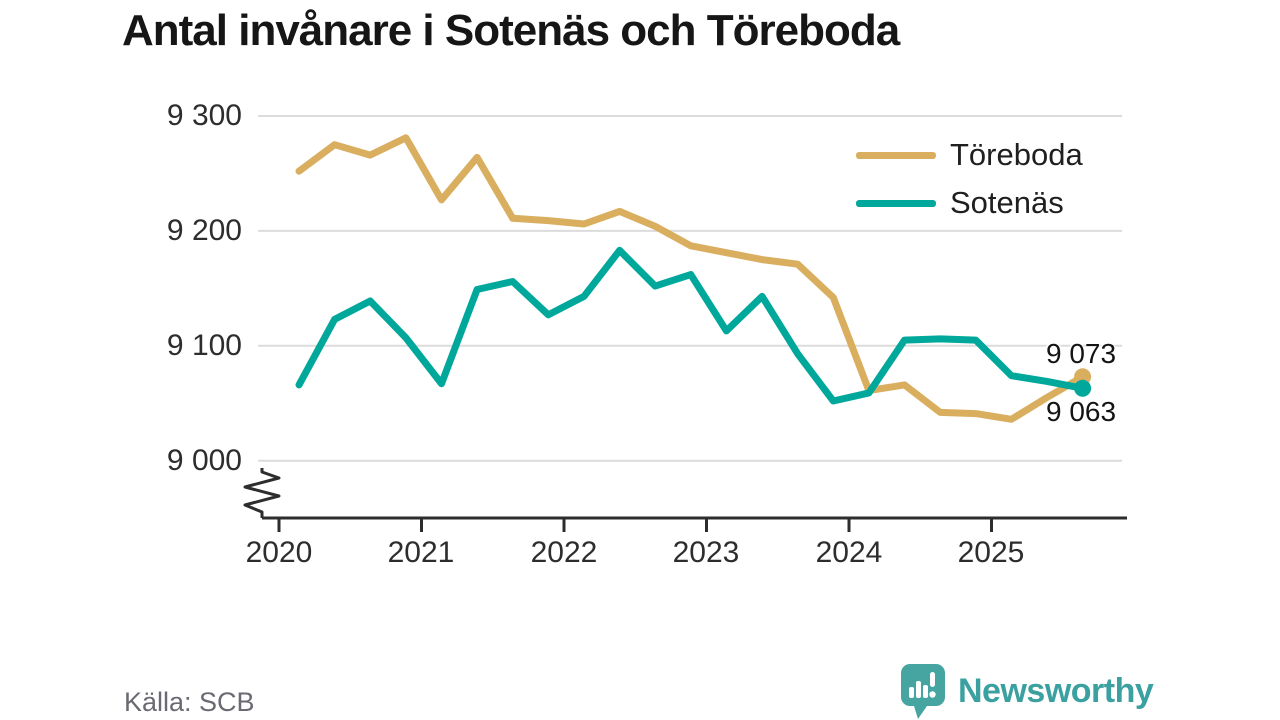  I want to click on branding: Newsworthy, so click(1027, 691).